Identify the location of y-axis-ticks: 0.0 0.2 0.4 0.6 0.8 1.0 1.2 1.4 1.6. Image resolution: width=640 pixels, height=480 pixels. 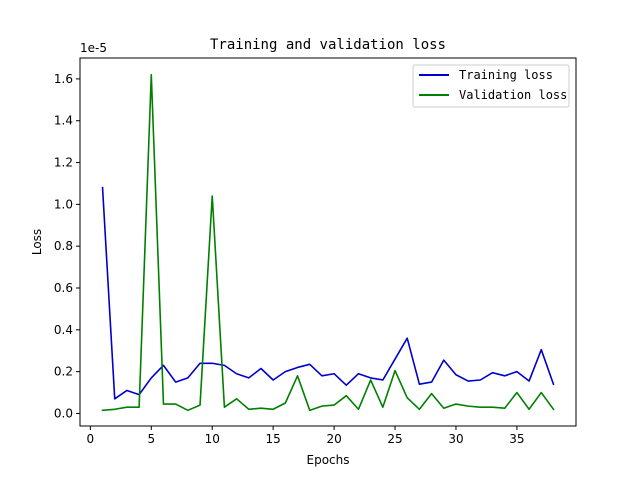
(67, 246).